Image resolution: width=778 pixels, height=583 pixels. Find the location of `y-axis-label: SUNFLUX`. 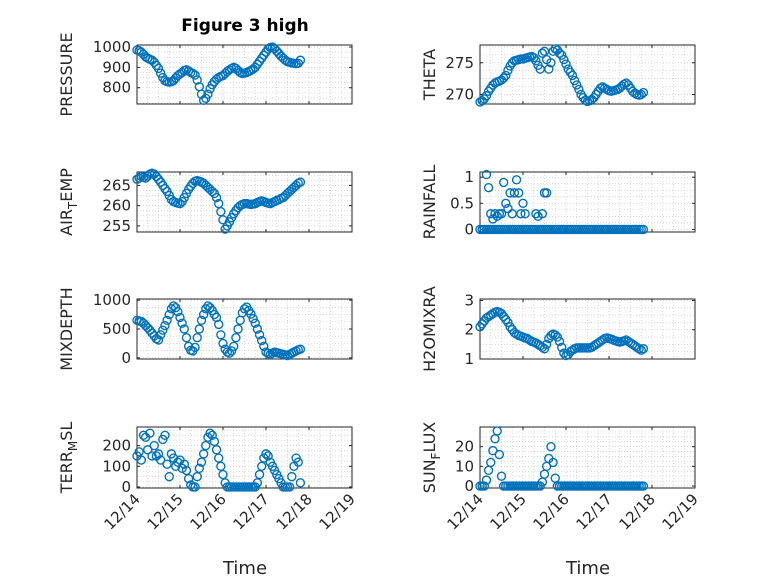

y-axis-label: SUNFLUX is located at coordinates (431, 458).